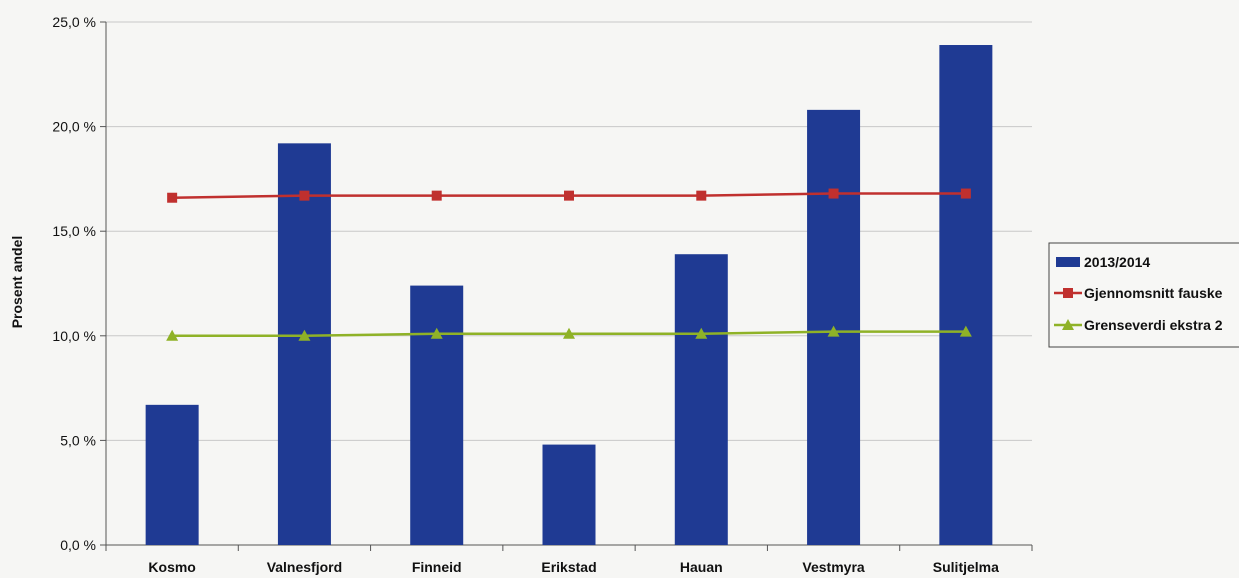  Describe the element at coordinates (74, 127) in the screenshot. I see `y-tick-label: 20,0 %` at that location.